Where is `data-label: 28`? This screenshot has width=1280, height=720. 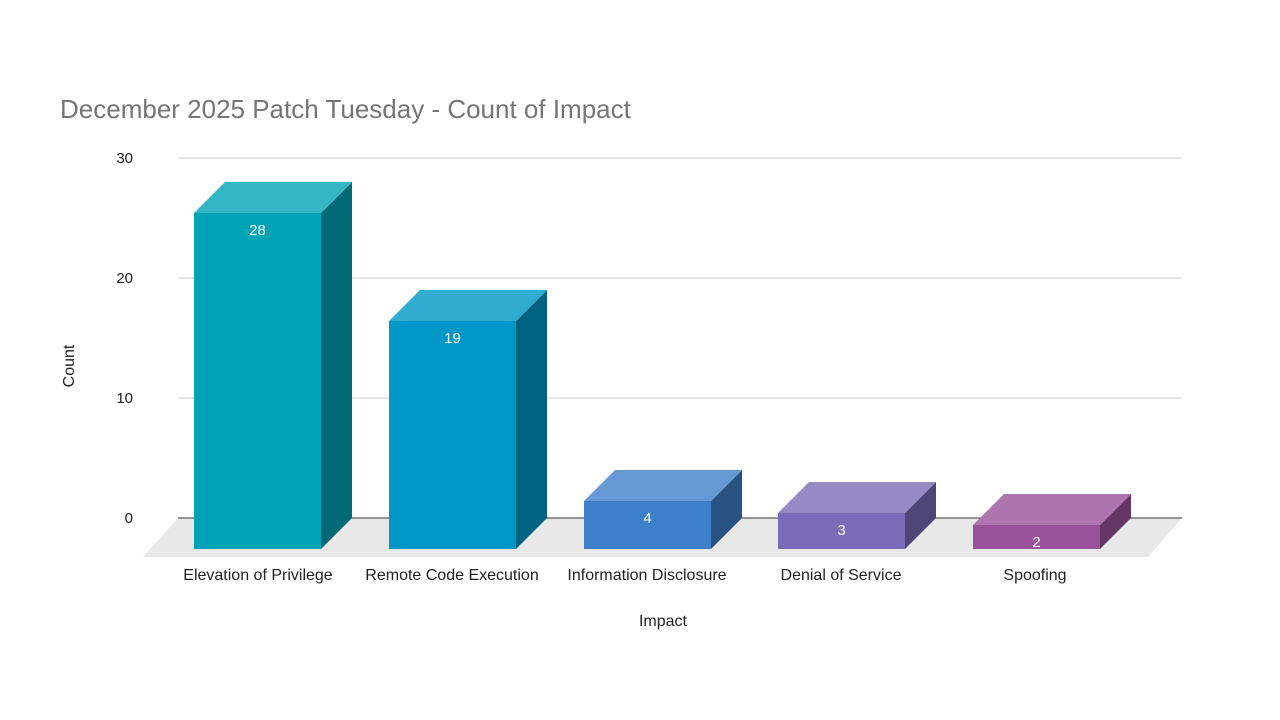 data-label: 28 is located at coordinates (257, 230).